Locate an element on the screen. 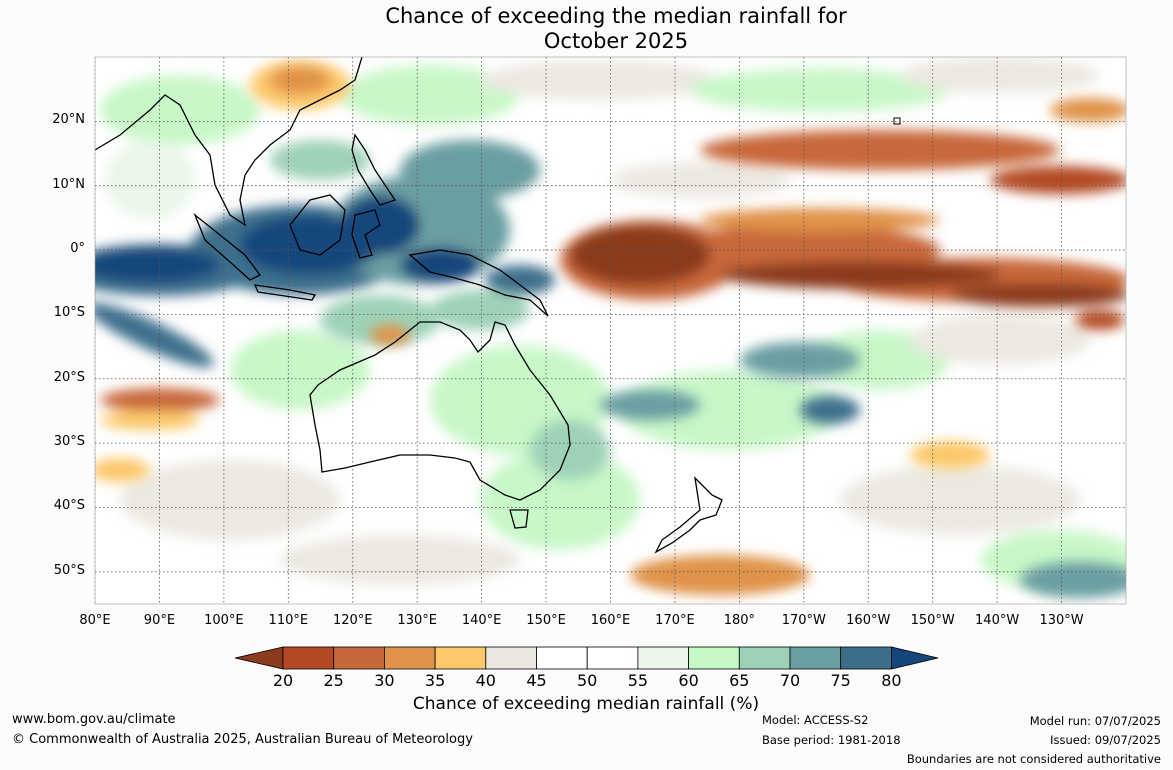  y-axis-label: 20°S is located at coordinates (69, 377).